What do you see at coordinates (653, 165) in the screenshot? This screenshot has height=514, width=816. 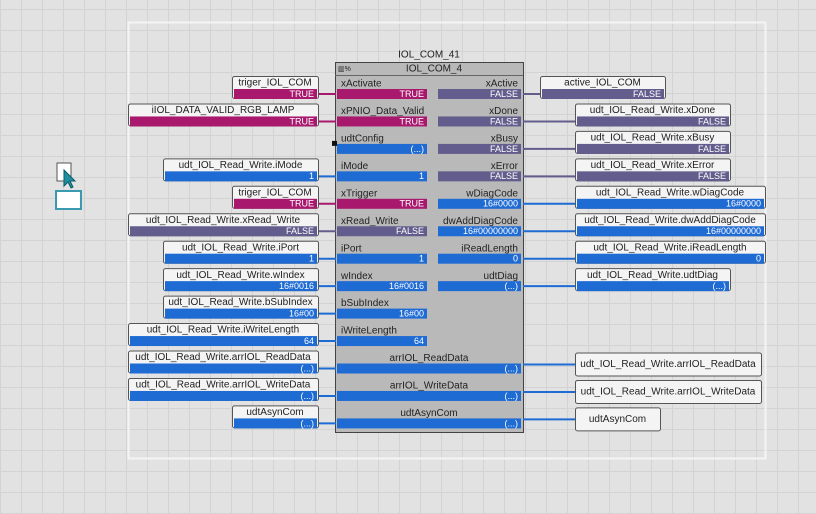 I see `variable-name: udt_IOL_Read_Write.xError` at bounding box center [653, 165].